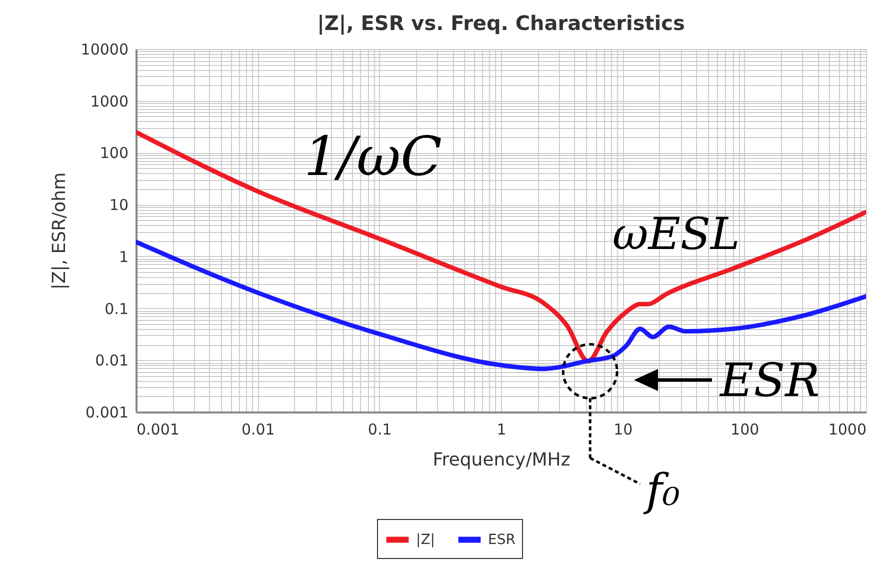  I want to click on annotation: ESR, so click(769, 380).